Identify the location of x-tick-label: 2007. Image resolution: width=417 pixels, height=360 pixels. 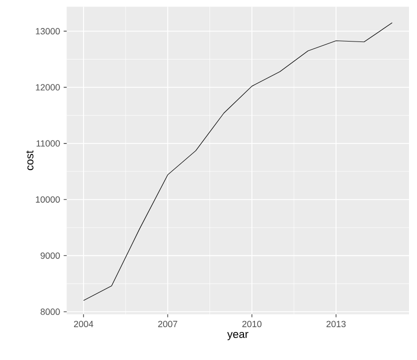
(168, 324).